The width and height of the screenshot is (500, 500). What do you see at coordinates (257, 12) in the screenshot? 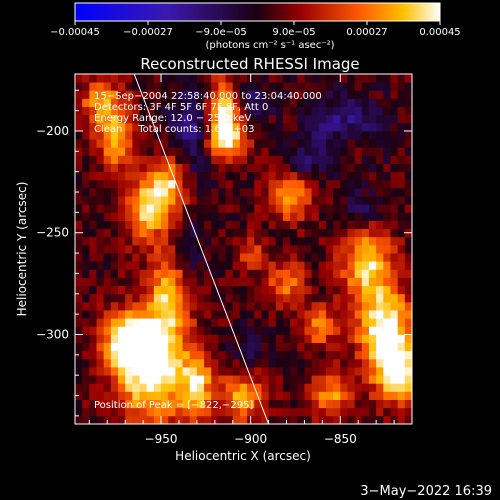
I see `colorbar-gradient` at bounding box center [257, 12].